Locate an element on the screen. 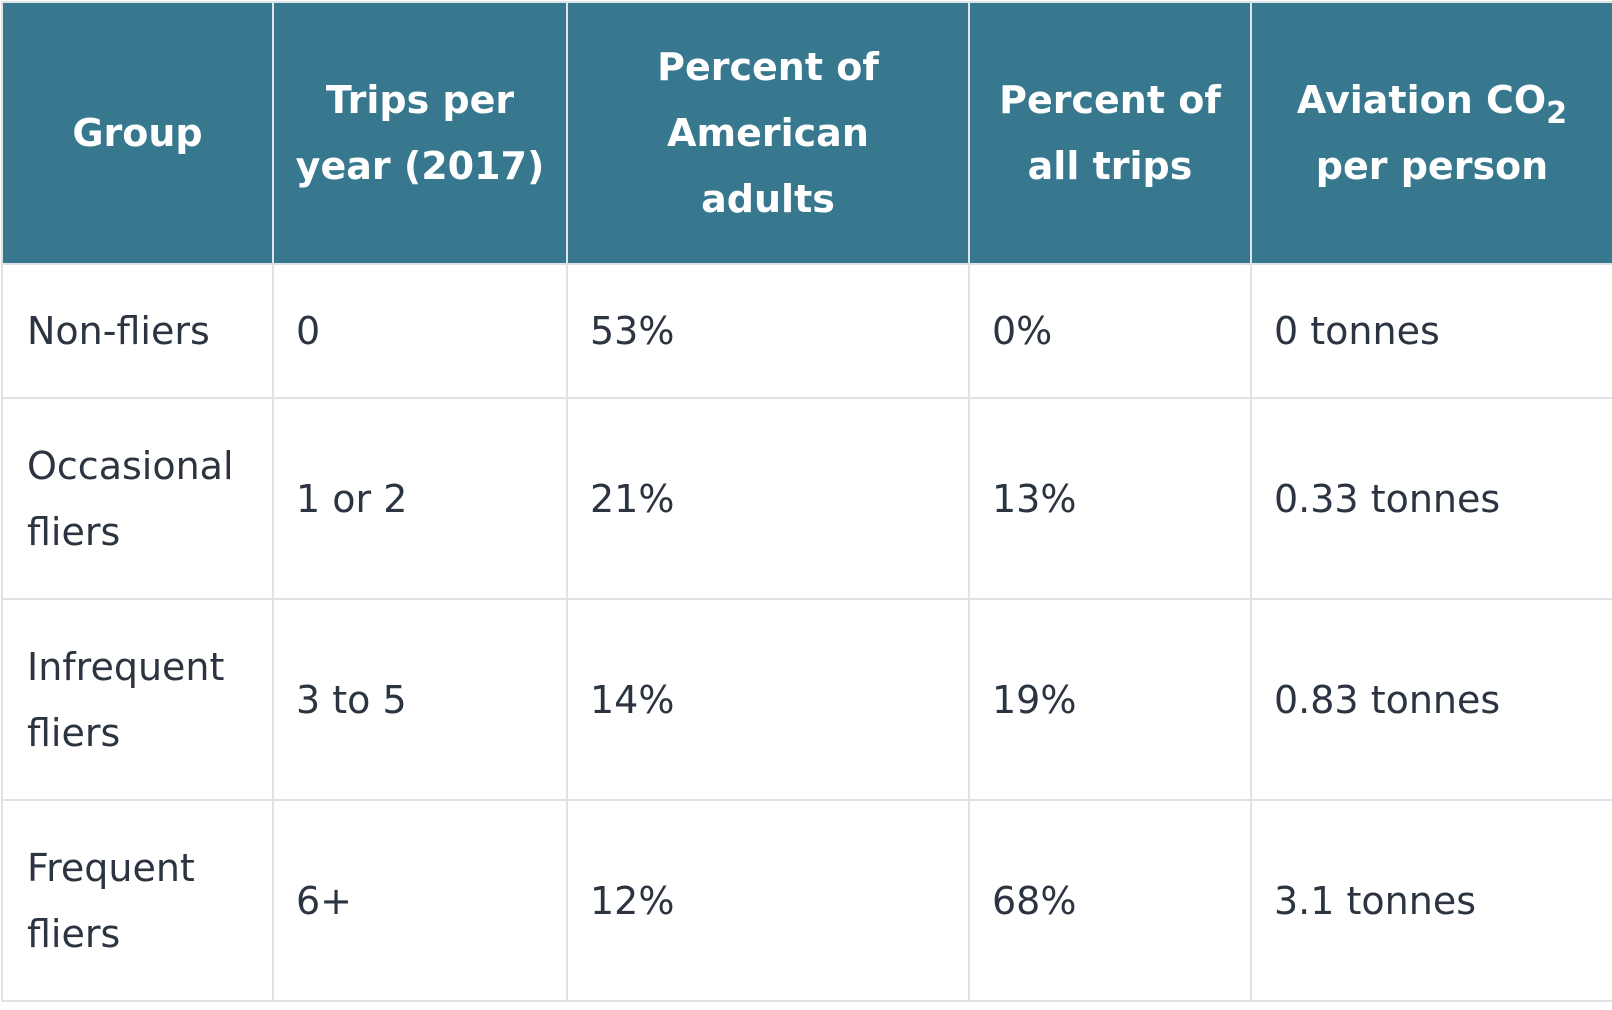  cell-pct-trips: 19% is located at coordinates (1110, 699).